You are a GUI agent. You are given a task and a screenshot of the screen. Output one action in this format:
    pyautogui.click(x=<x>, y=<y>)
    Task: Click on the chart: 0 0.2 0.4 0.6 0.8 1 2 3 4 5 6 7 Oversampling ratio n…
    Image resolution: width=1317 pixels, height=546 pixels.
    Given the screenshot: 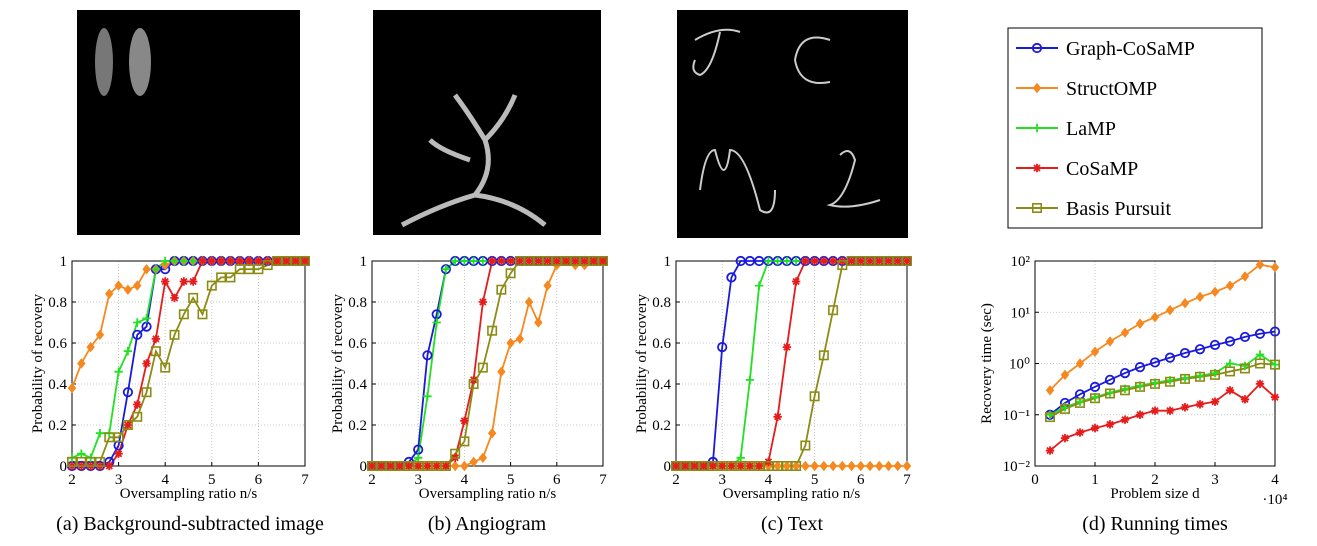 What is the action you would take?
    pyautogui.click(x=468, y=394)
    